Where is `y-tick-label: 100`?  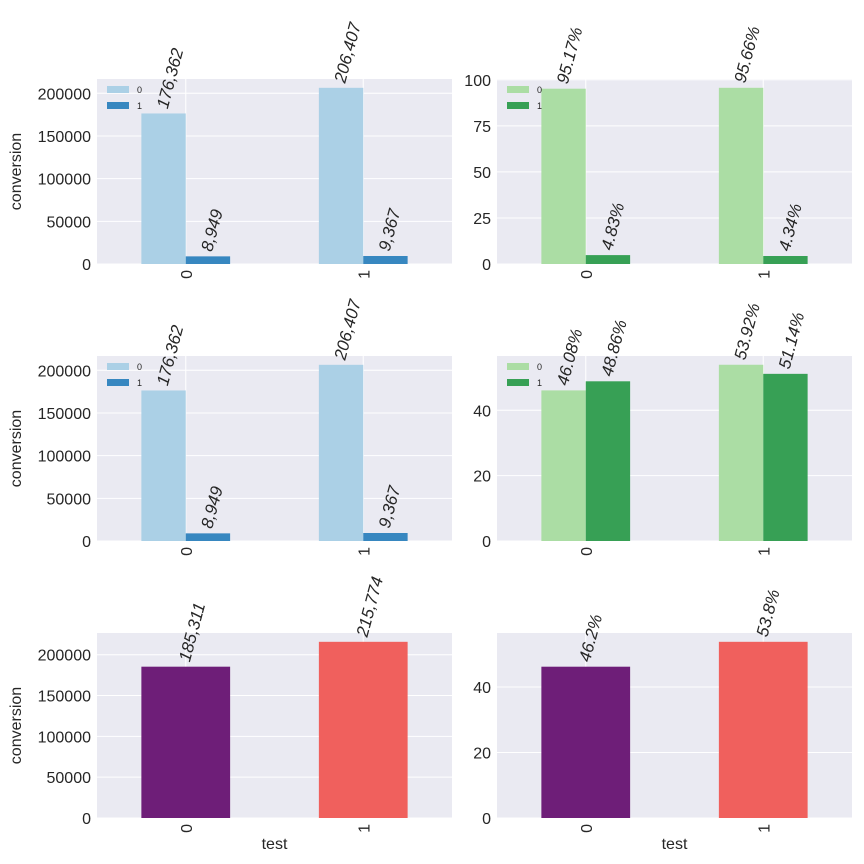 y-tick-label: 100 is located at coordinates (477, 81).